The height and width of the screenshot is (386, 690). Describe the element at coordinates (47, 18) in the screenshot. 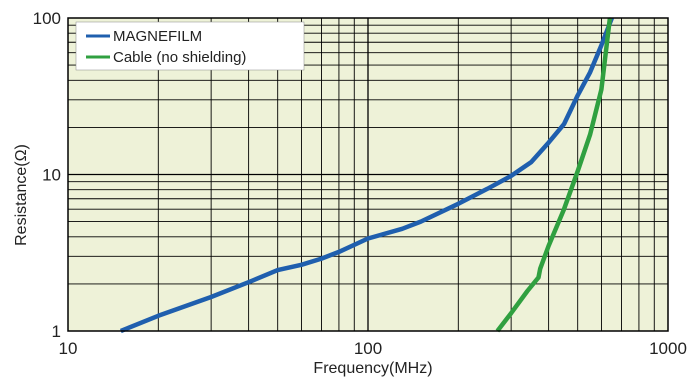

I see `y-tick-label: 100` at that location.